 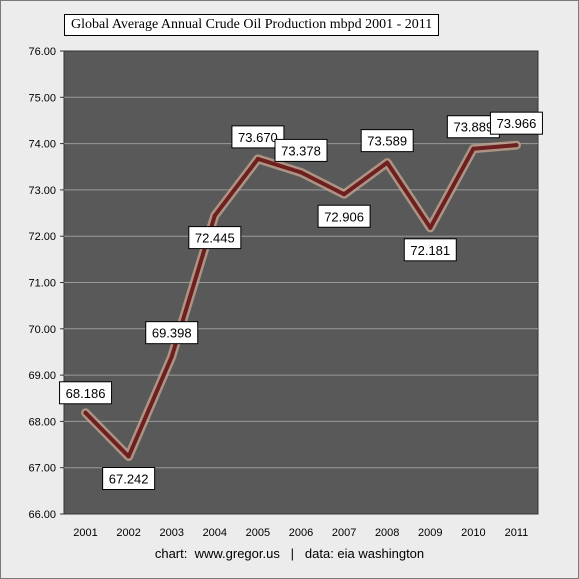 I want to click on x-tick-label: 2010, so click(x=473, y=533).